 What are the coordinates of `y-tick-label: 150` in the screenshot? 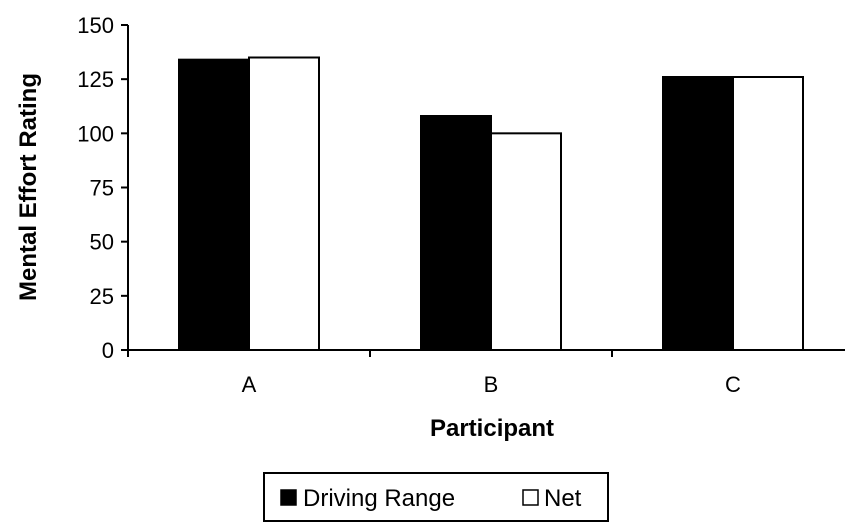 It's located at (95, 25).